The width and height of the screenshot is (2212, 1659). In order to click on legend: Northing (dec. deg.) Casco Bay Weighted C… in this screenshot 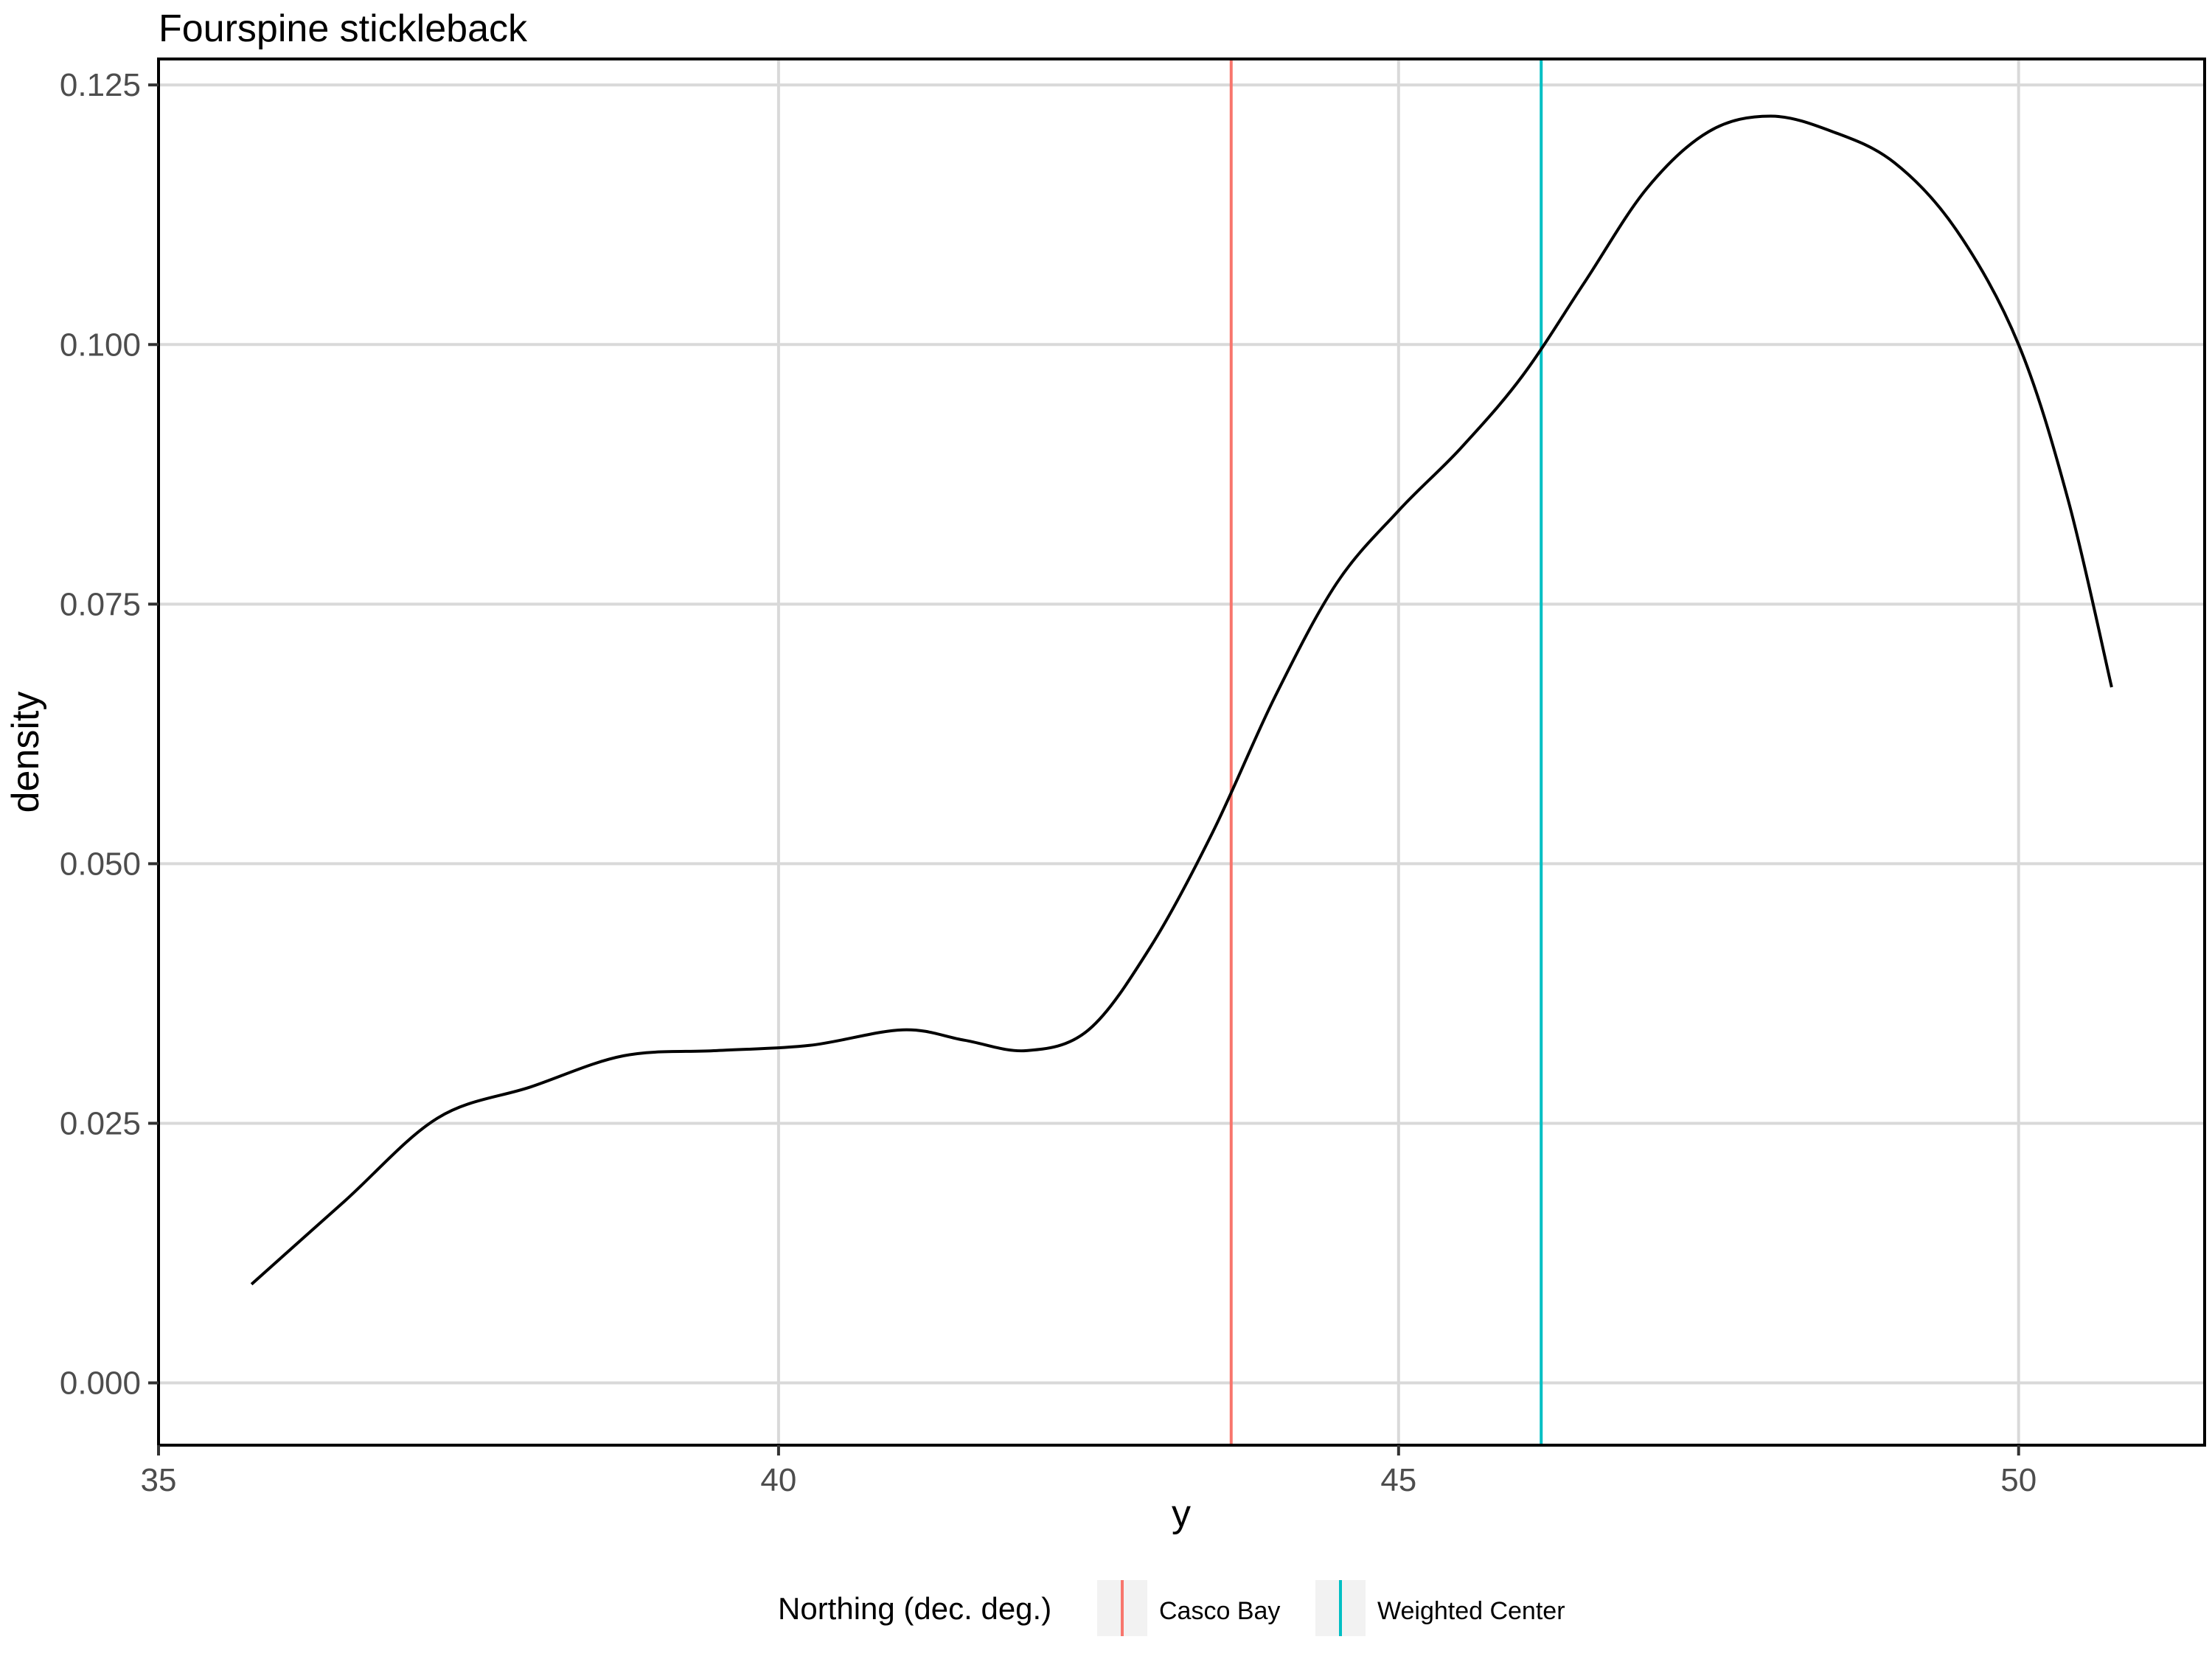, I will do `click(1171, 1608)`.